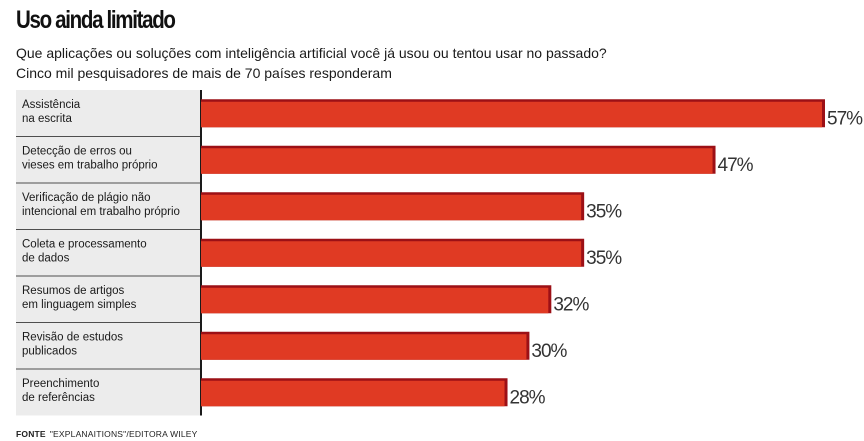 This screenshot has width=864, height=441. I want to click on category-label: Revisão de estudos publicados, so click(72, 345).